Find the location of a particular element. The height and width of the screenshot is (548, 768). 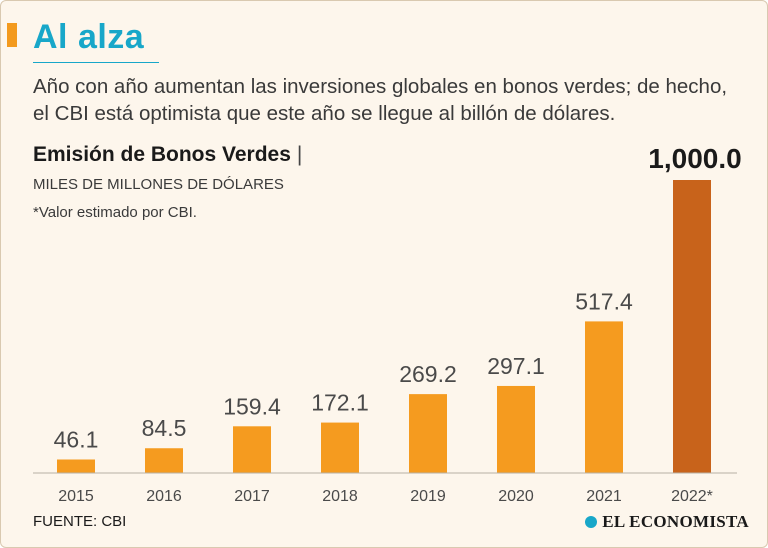

x-tick-label: 2015 is located at coordinates (76, 496).